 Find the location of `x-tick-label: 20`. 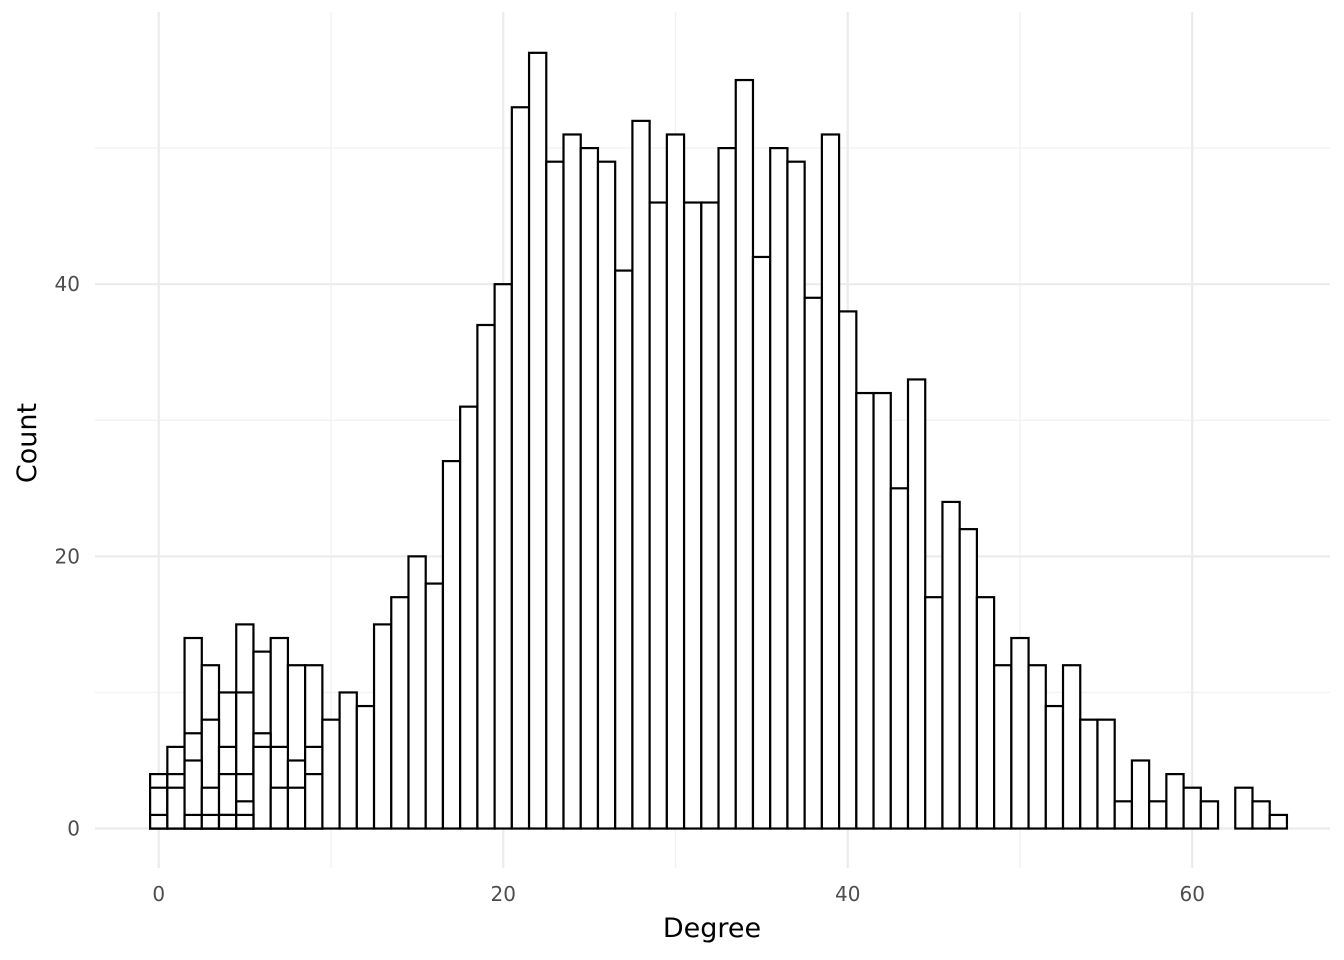

x-tick-label: 20 is located at coordinates (502, 894).